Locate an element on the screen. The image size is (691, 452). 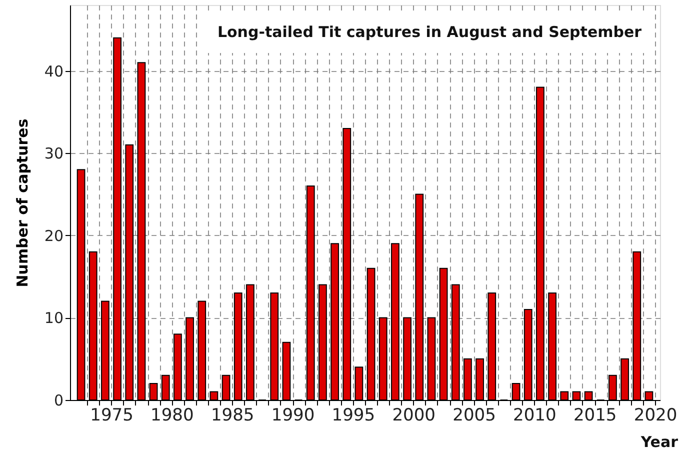
y-tick-label: 30 is located at coordinates (54, 153).